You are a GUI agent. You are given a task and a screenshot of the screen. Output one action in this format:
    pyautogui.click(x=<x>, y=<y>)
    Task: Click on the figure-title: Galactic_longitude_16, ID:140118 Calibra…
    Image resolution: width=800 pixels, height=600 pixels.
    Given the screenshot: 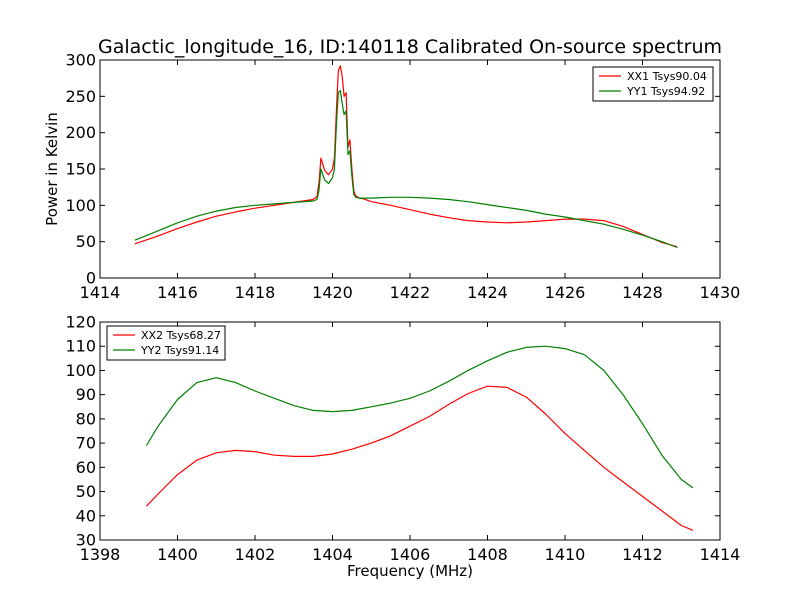 What is the action you would take?
    pyautogui.click(x=410, y=47)
    